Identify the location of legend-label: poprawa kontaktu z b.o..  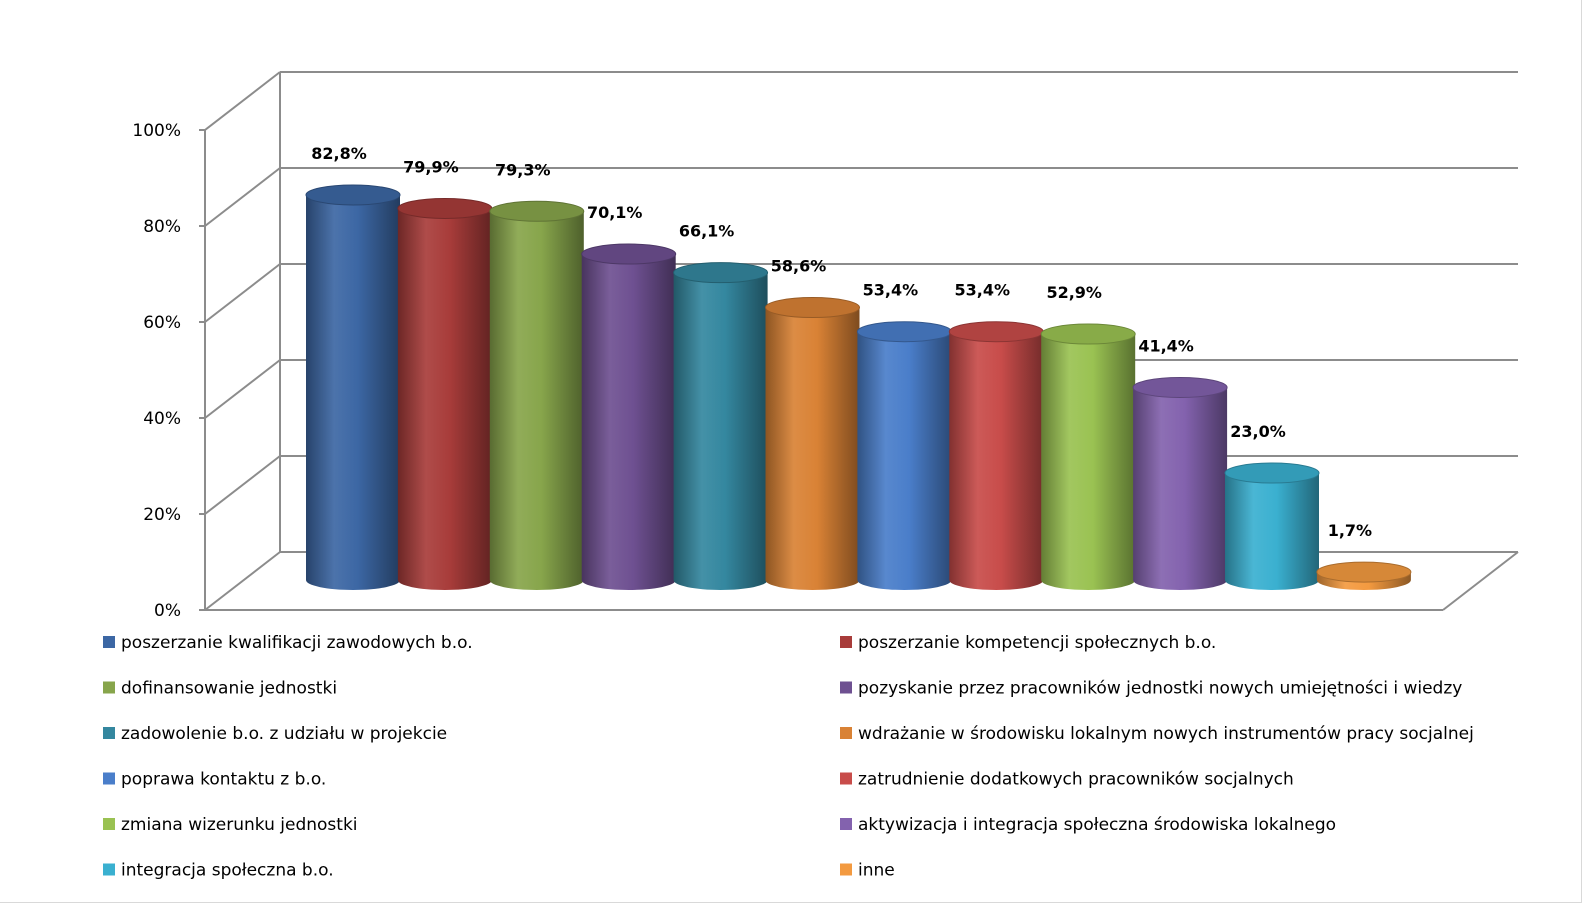
(223, 780).